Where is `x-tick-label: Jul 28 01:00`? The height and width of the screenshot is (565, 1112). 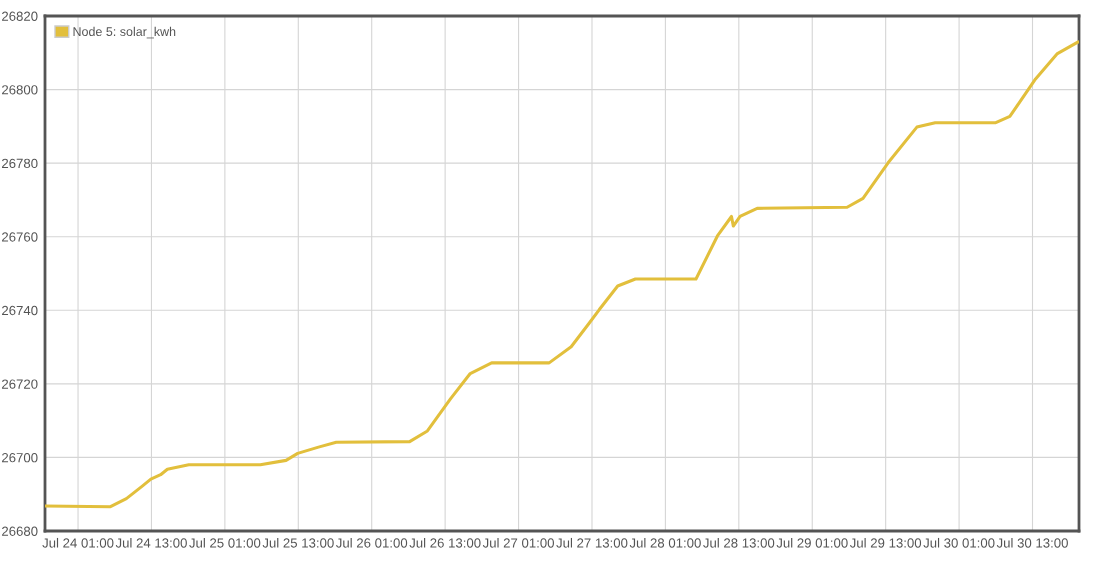 x-tick-label: Jul 28 01:00 is located at coordinates (665, 542).